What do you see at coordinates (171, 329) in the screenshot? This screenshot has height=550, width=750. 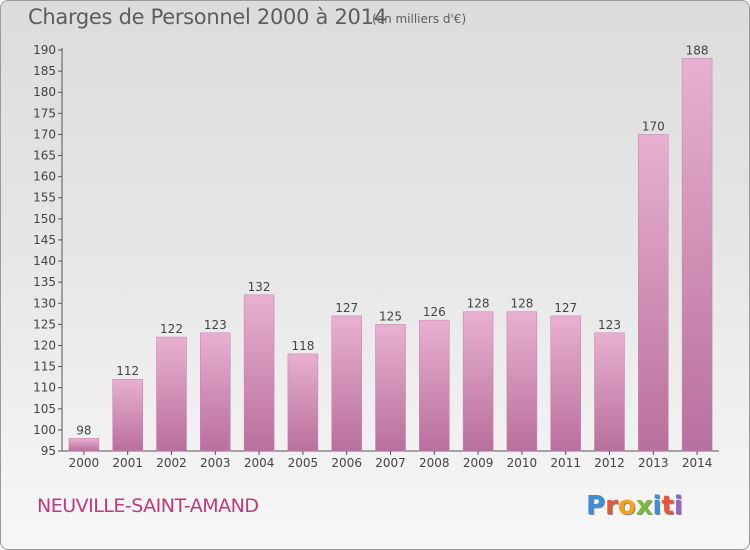 I see `bar-value-label: 122` at bounding box center [171, 329].